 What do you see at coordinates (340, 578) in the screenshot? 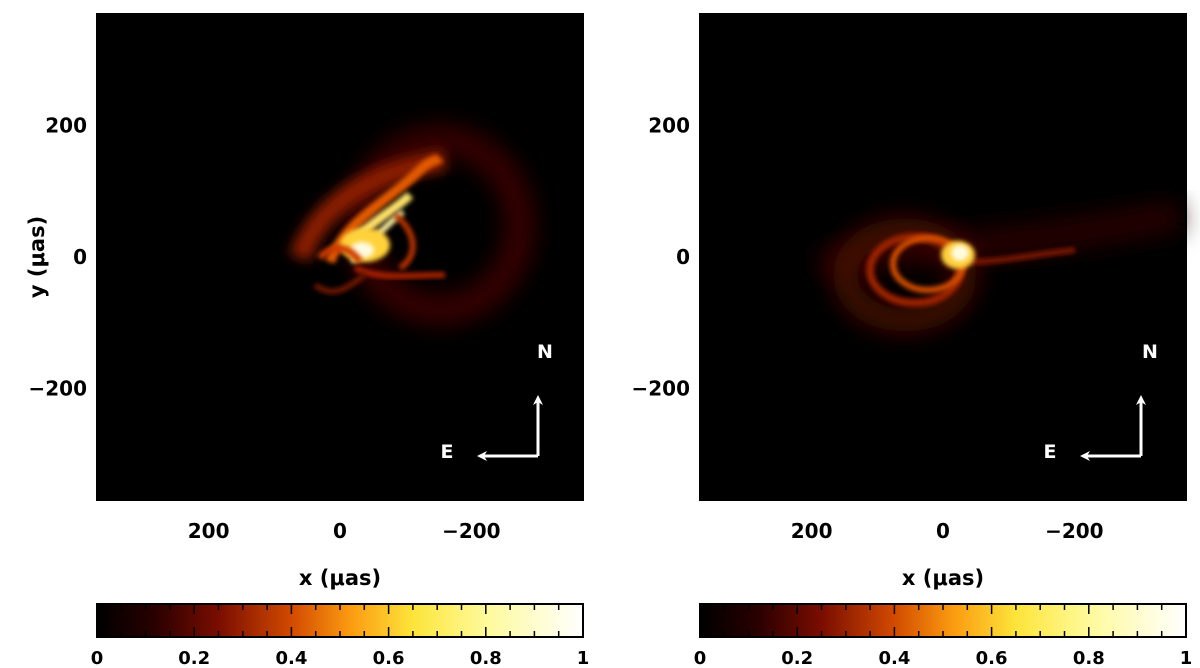
I see `left-x-axis-label: x (μas)` at bounding box center [340, 578].